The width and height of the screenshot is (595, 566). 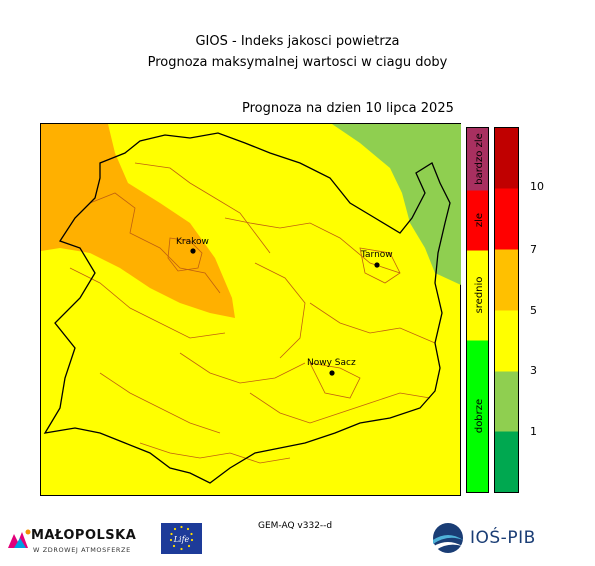 I want to click on index-tick-3: 3, so click(x=533, y=370).